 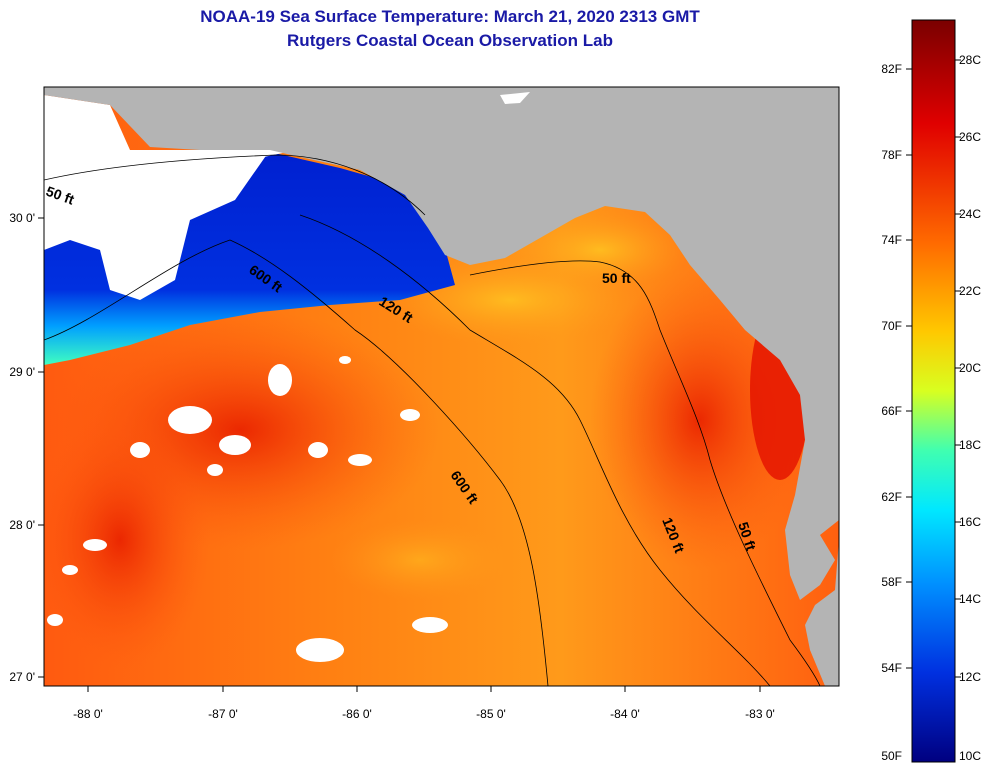 I want to click on colorbar-label-f: 54F, so click(x=891, y=668).